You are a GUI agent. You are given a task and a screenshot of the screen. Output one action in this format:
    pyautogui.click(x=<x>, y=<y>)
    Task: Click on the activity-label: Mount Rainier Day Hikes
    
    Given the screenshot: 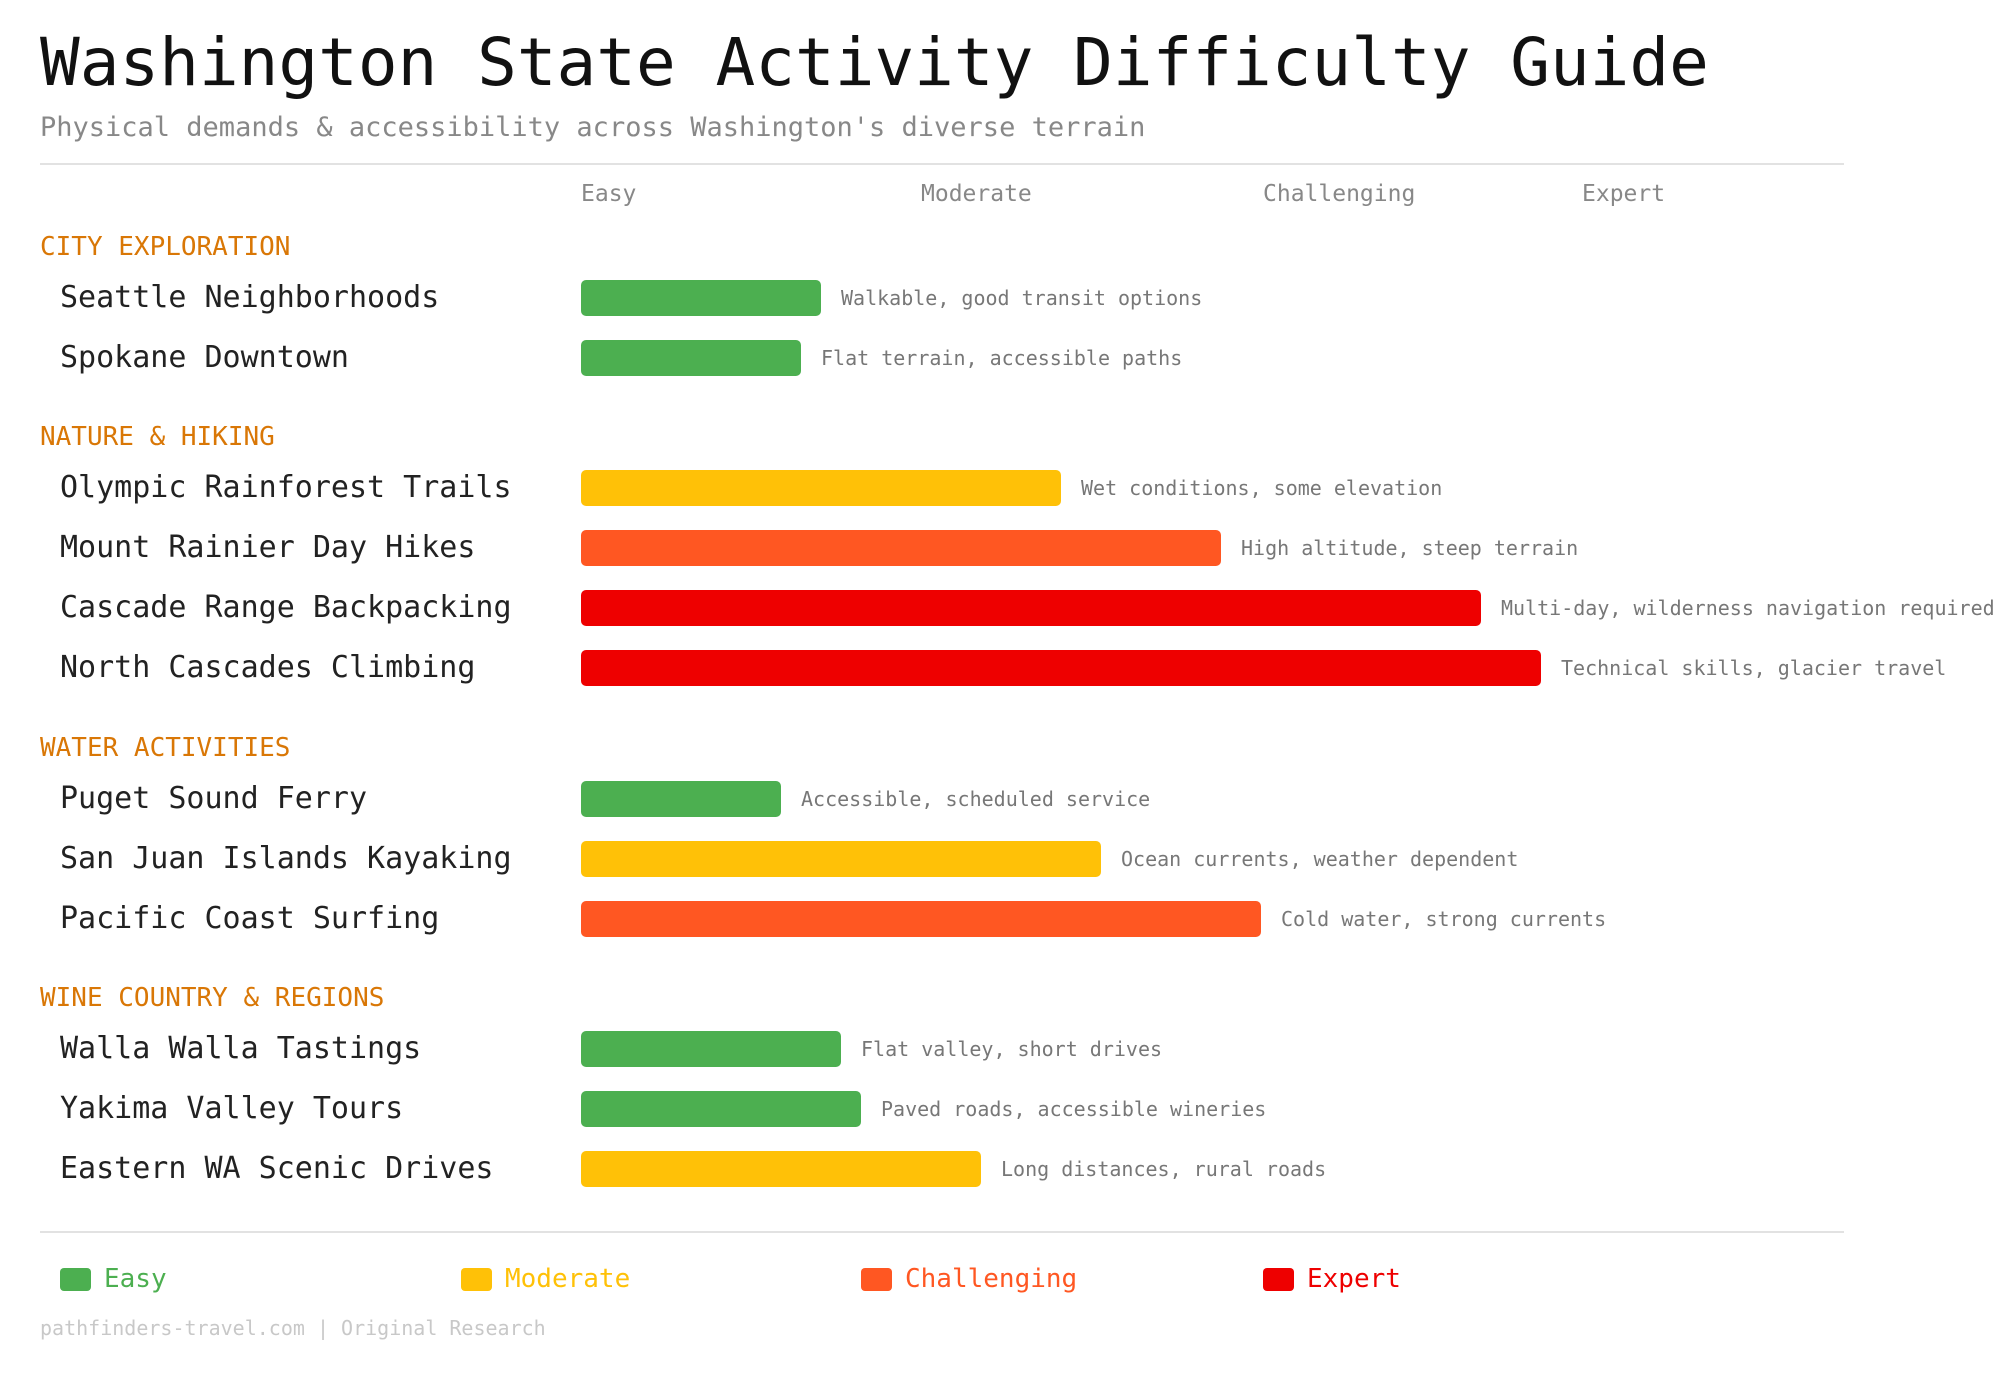 What is the action you would take?
    pyautogui.click(x=268, y=547)
    